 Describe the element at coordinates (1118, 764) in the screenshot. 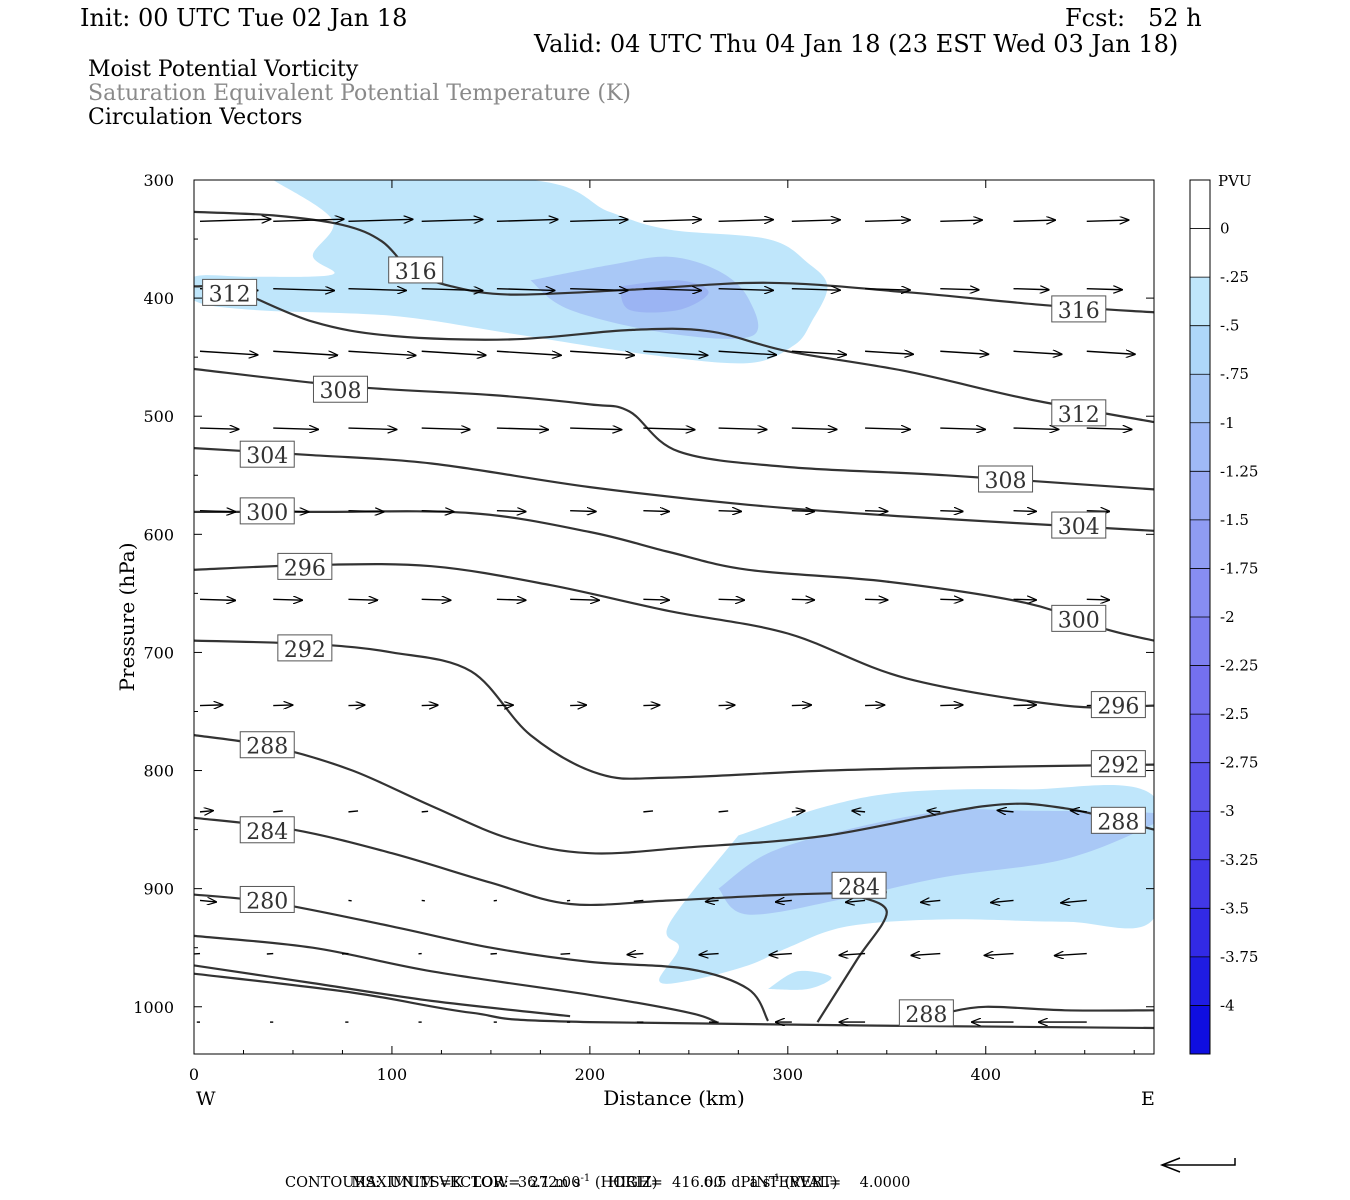

I see `contour-label: 292` at that location.